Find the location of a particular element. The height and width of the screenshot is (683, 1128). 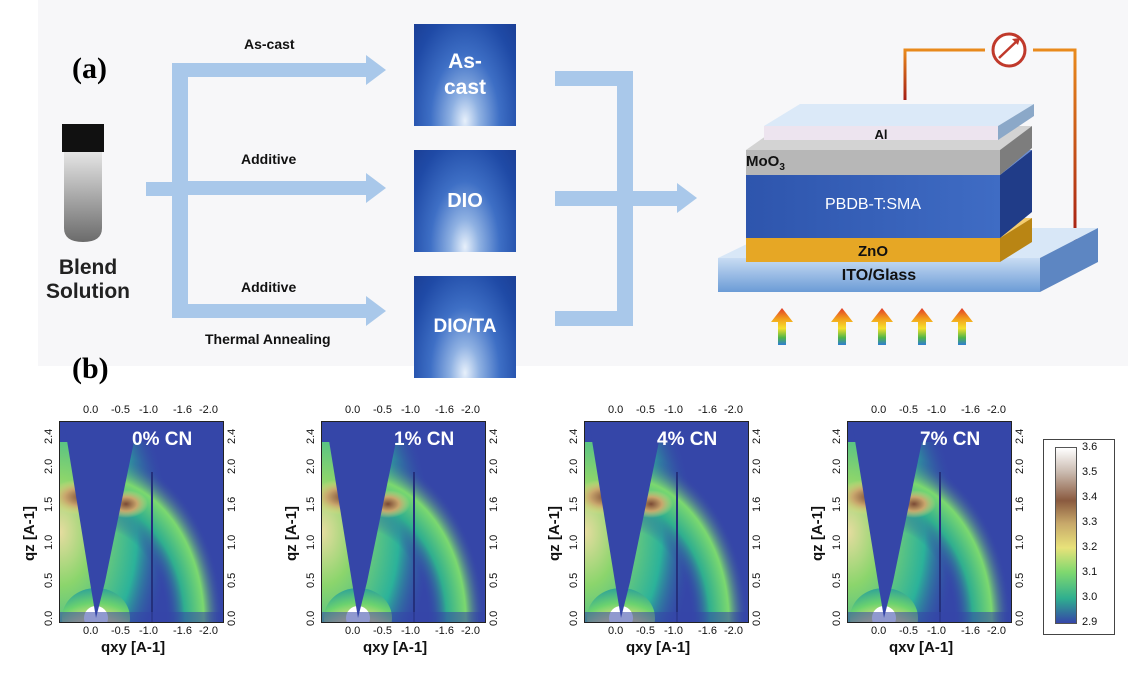

y-tick-2-3: 1.5 is located at coordinates (311, 504).